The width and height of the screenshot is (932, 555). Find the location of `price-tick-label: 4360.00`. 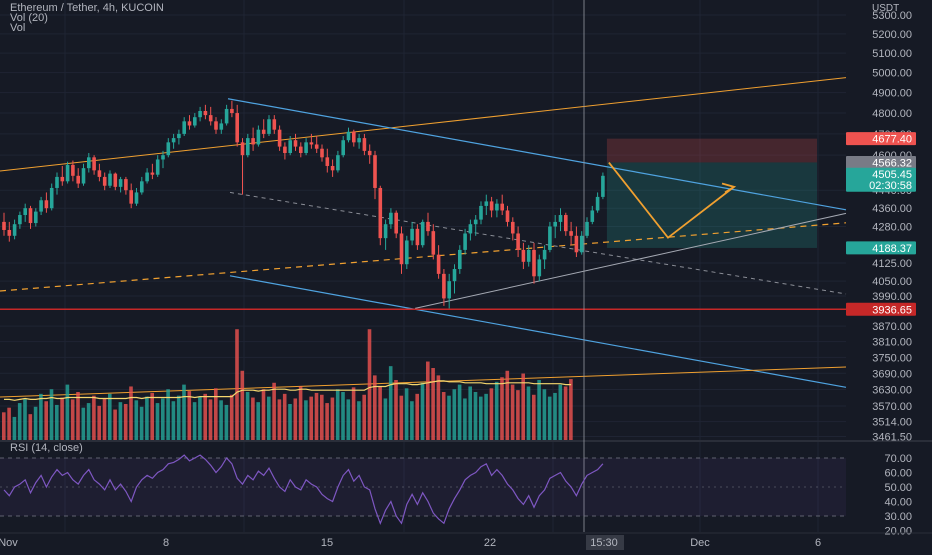

price-tick-label: 4360.00 is located at coordinates (892, 209).